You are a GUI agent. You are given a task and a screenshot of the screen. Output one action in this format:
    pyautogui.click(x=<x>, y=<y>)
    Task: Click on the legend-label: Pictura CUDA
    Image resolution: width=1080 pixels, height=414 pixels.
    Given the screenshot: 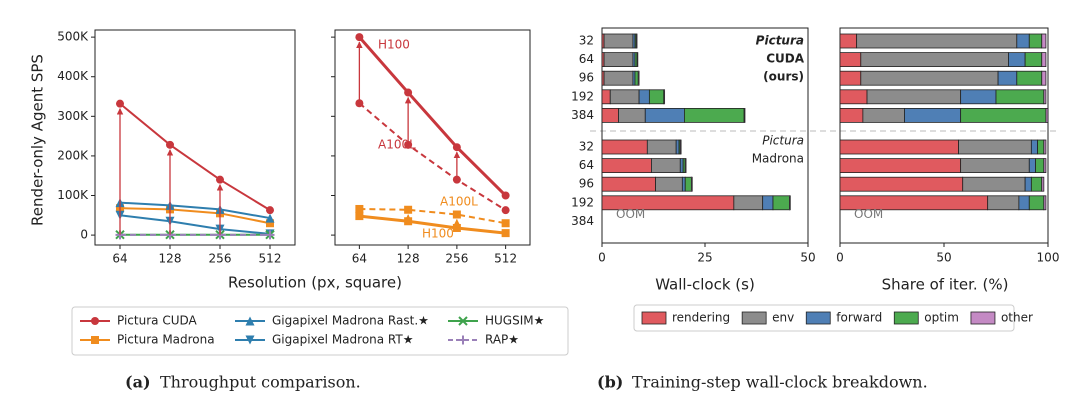 What is the action you would take?
    pyautogui.click(x=157, y=321)
    